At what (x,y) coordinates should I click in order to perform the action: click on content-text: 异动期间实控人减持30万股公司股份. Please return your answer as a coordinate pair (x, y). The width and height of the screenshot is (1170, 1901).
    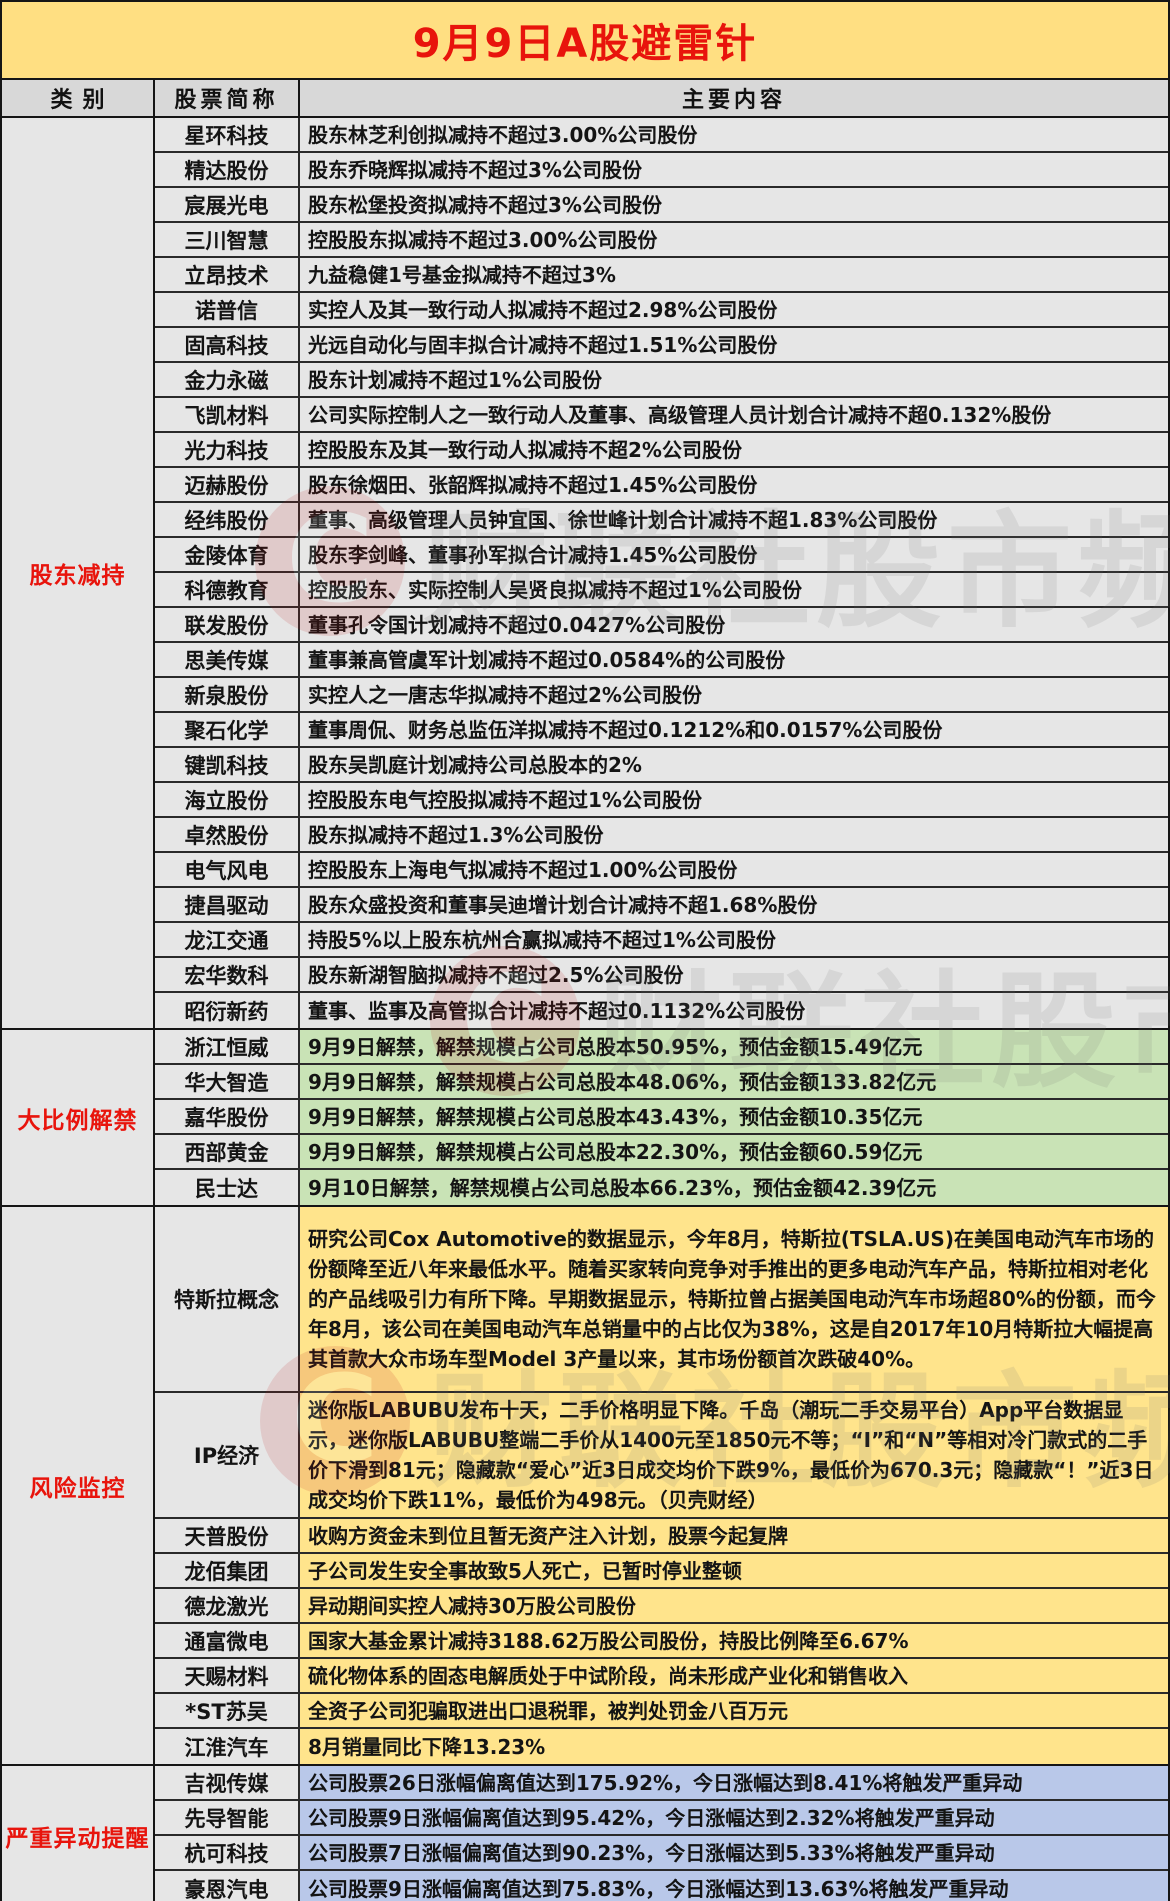
    Looking at the image, I should click on (472, 1605).